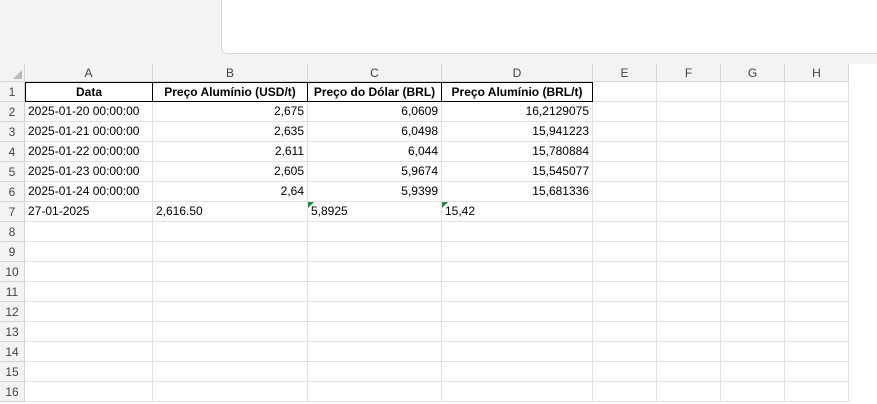  What do you see at coordinates (89, 232) in the screenshot?
I see `cell-a8` at bounding box center [89, 232].